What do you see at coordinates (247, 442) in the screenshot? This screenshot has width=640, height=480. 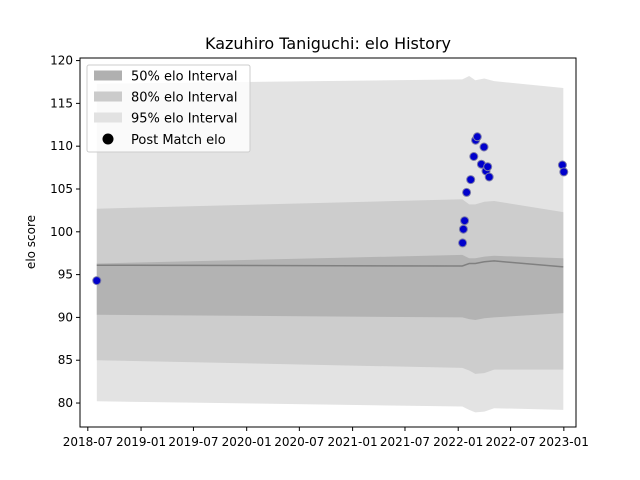 I see `x-tick-label: 2020-01` at bounding box center [247, 442].